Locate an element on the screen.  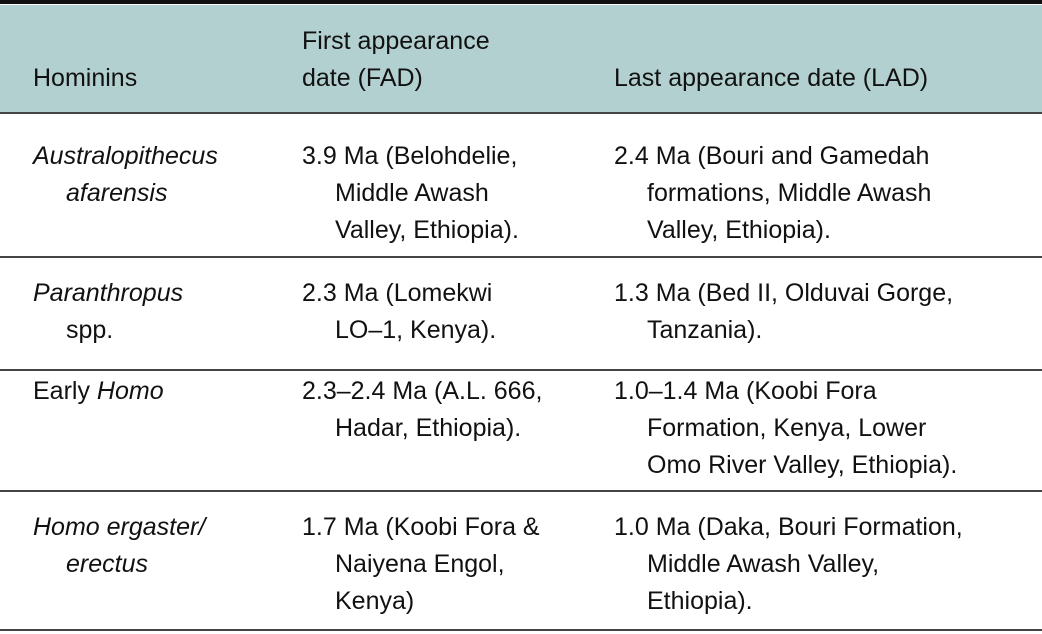
lad-line: Tanzania). is located at coordinates (705, 330).